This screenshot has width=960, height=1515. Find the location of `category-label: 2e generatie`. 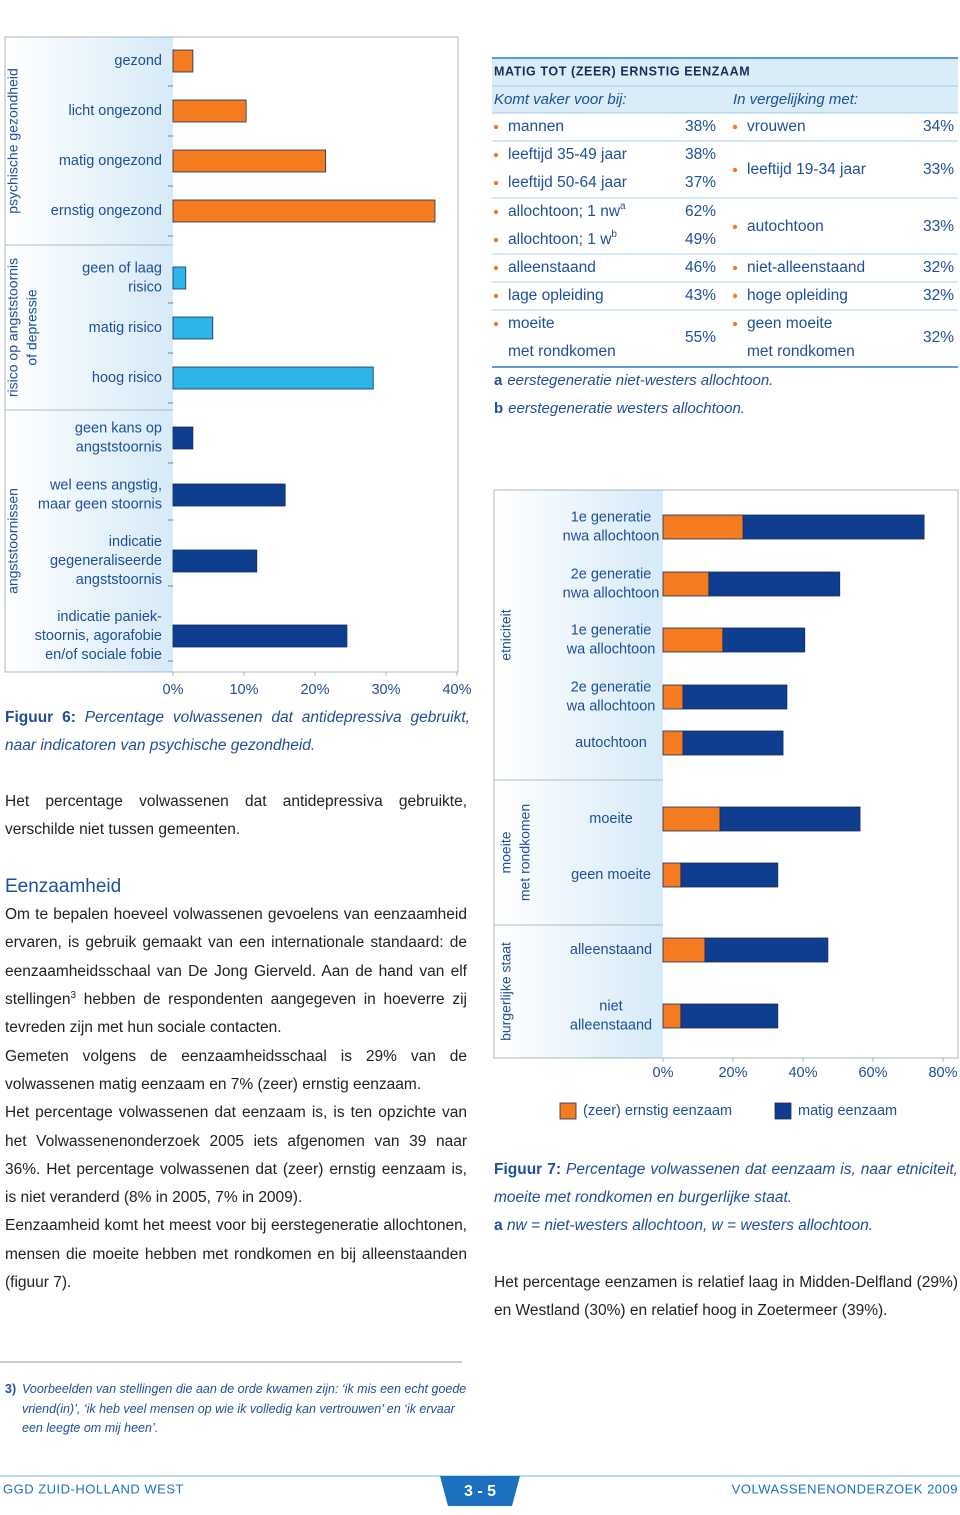

category-label: 2e generatie is located at coordinates (611, 574).